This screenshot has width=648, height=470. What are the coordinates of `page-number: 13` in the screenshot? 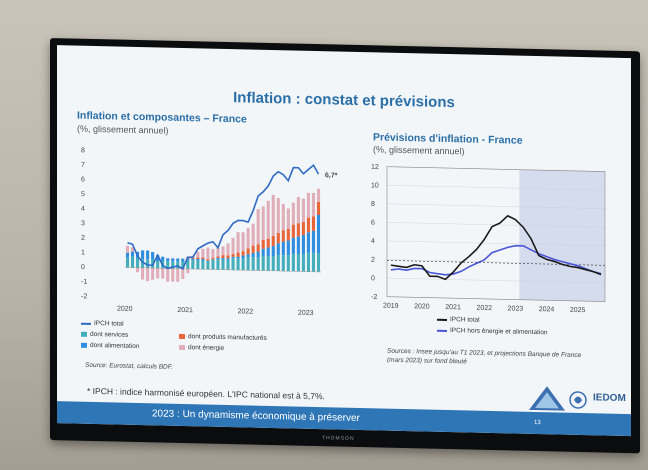 It's located at (537, 423).